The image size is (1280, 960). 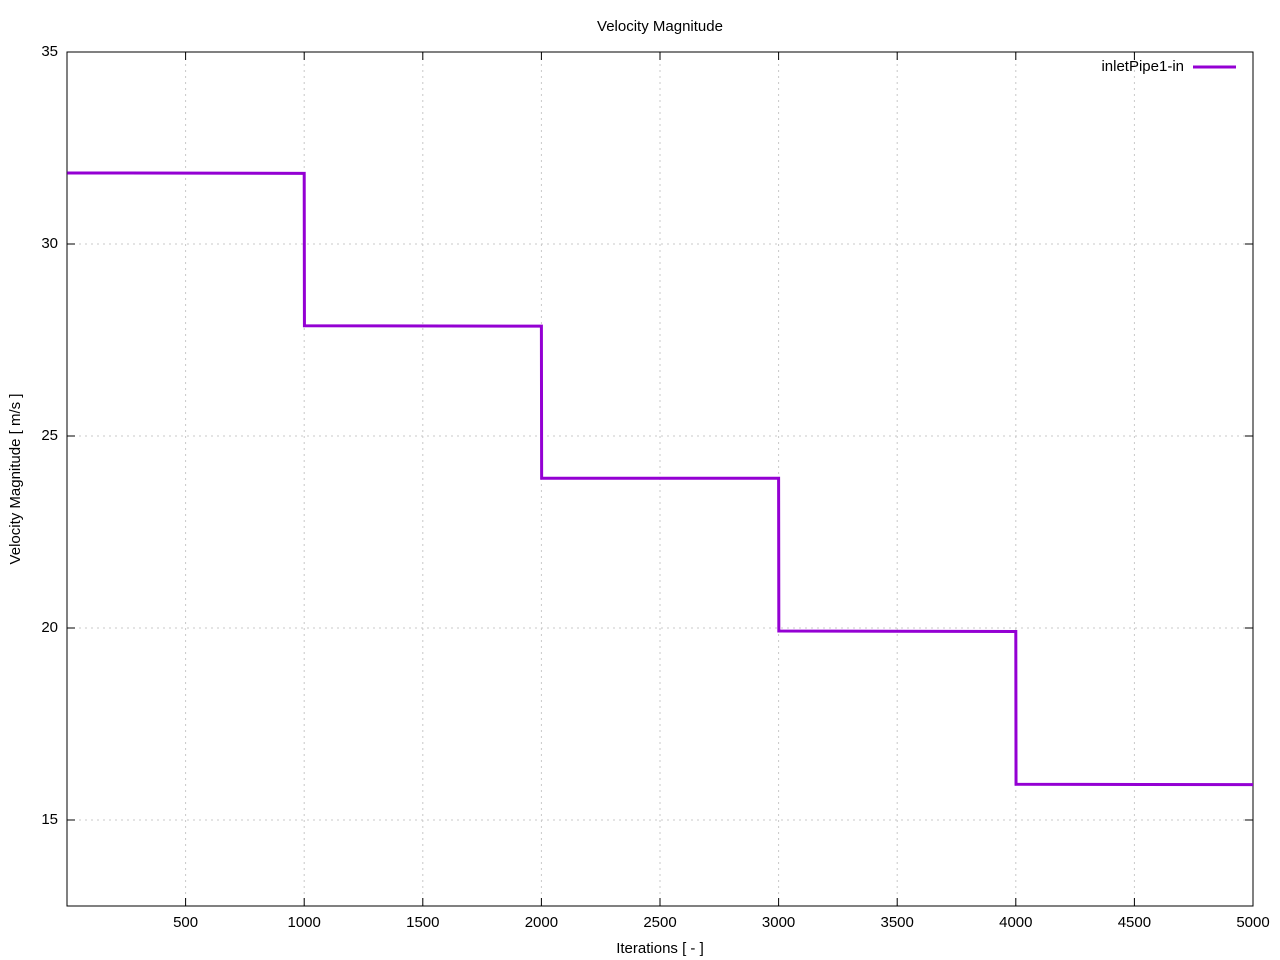 I want to click on x-tick-label: 4000, so click(x=1015, y=922).